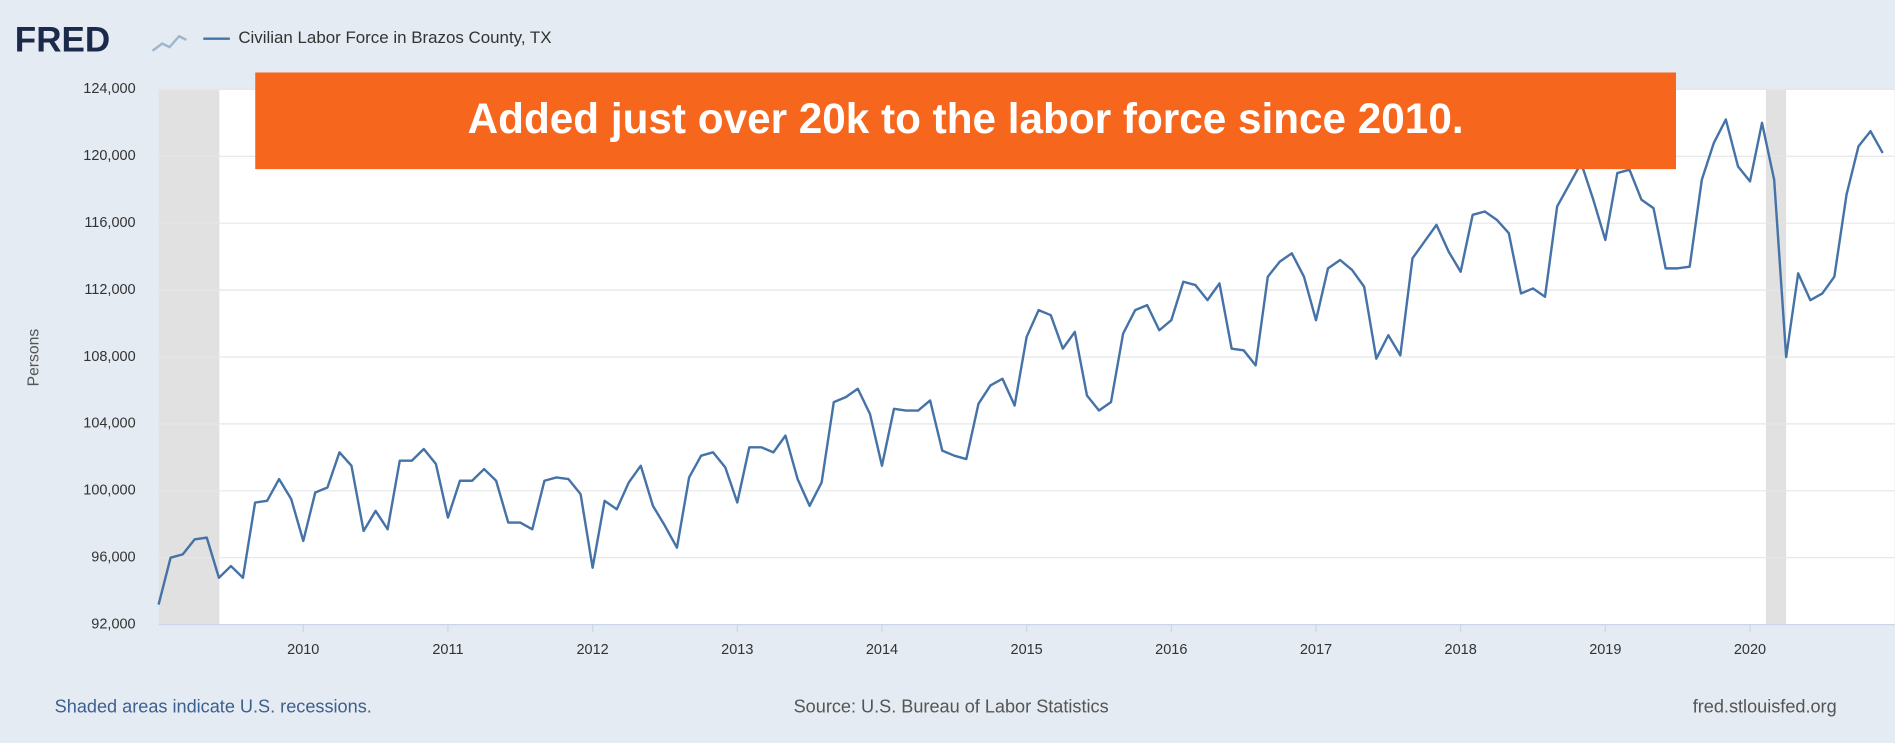 The height and width of the screenshot is (743, 1895). What do you see at coordinates (303, 650) in the screenshot?
I see `x-tick-label: 2010` at bounding box center [303, 650].